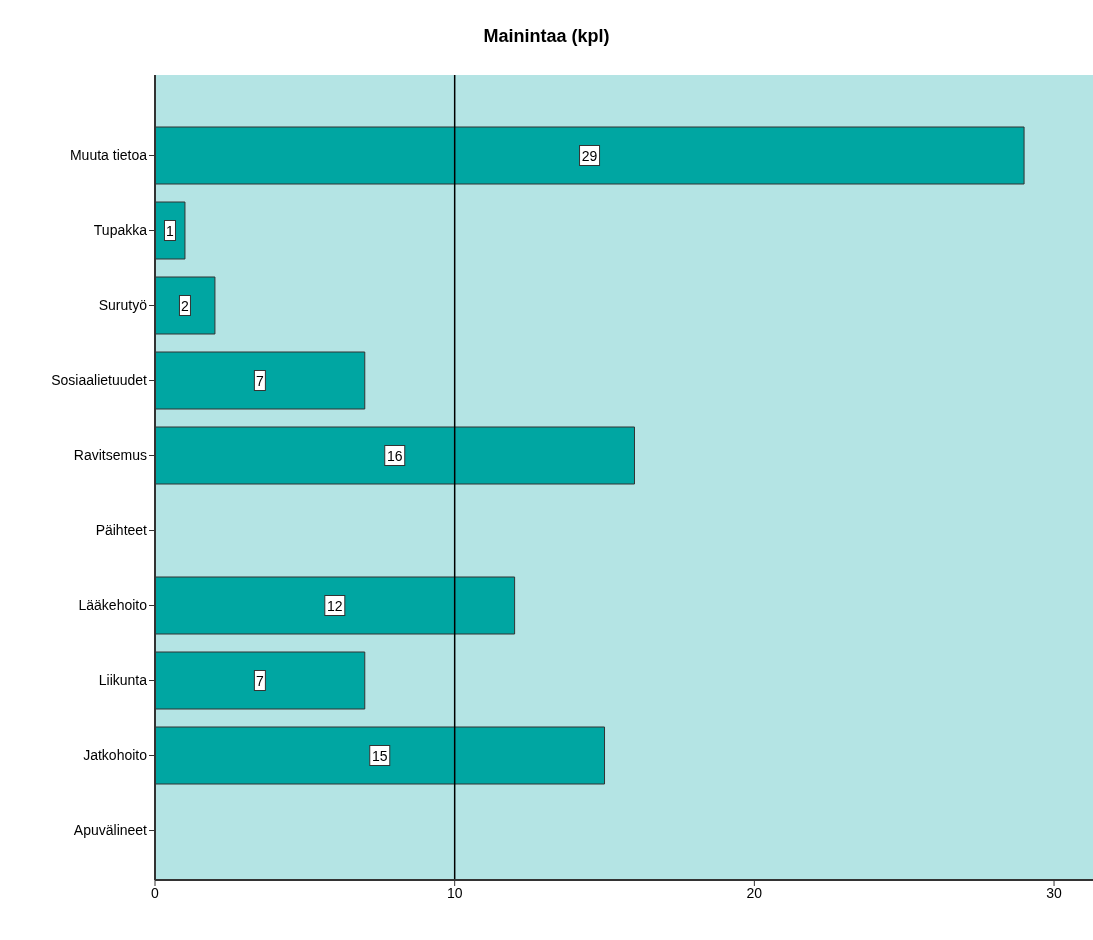 This screenshot has height=940, width=1093. What do you see at coordinates (113, 605) in the screenshot?
I see `y-tick-label: Lääkehoito` at bounding box center [113, 605].